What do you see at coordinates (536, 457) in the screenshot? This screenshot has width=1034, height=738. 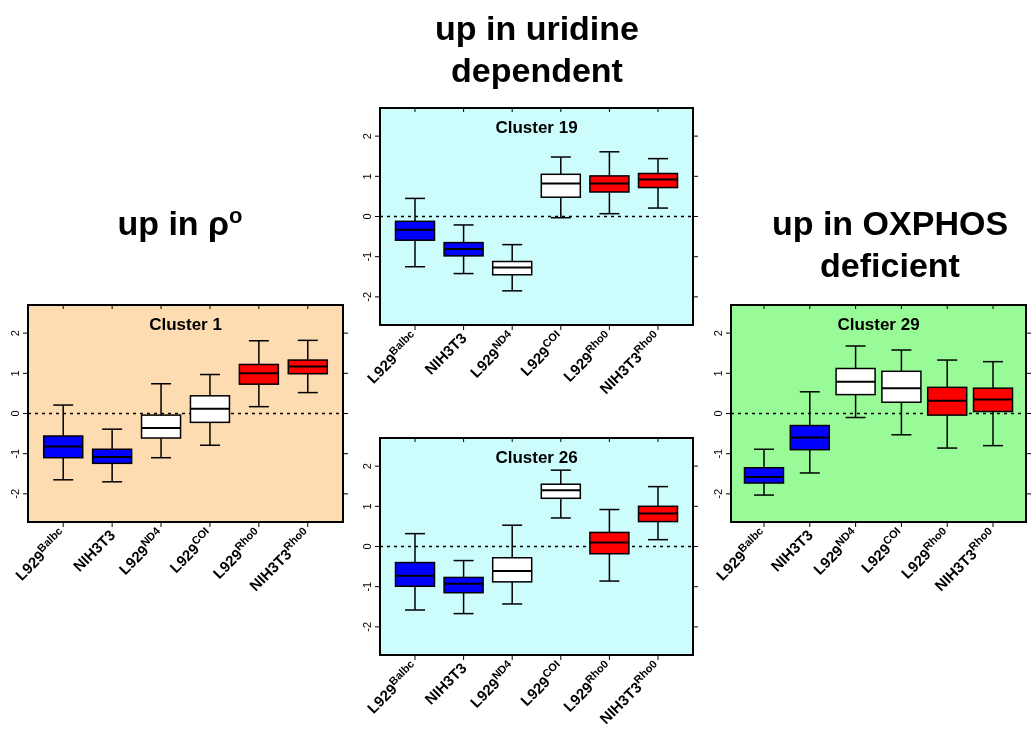 I see `text: Cluster 26` at bounding box center [536, 457].